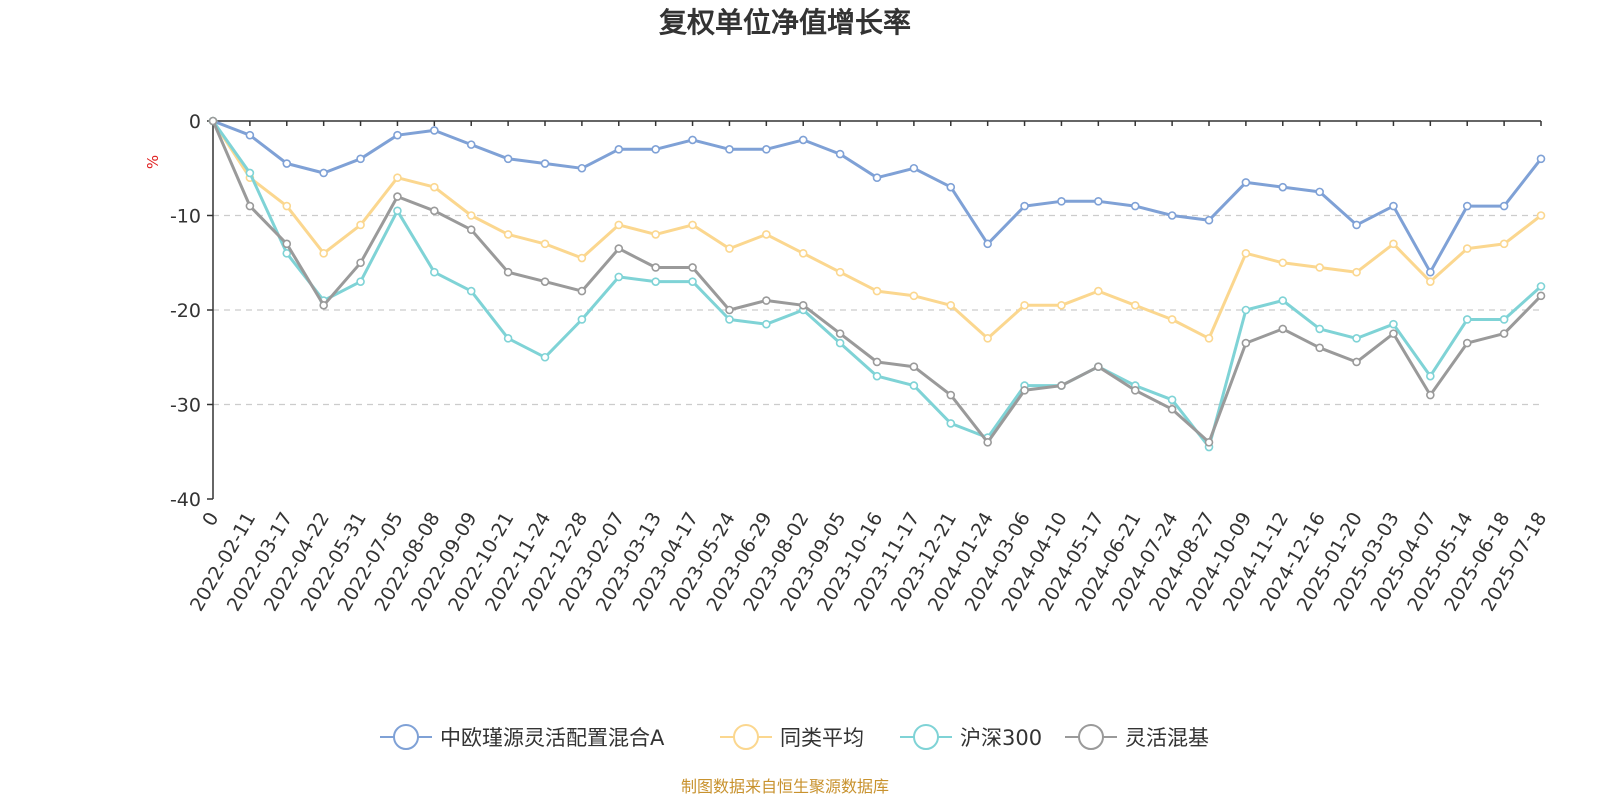  What do you see at coordinates (971, 737) in the screenshot?
I see `legend-item: 沪深300` at bounding box center [971, 737].